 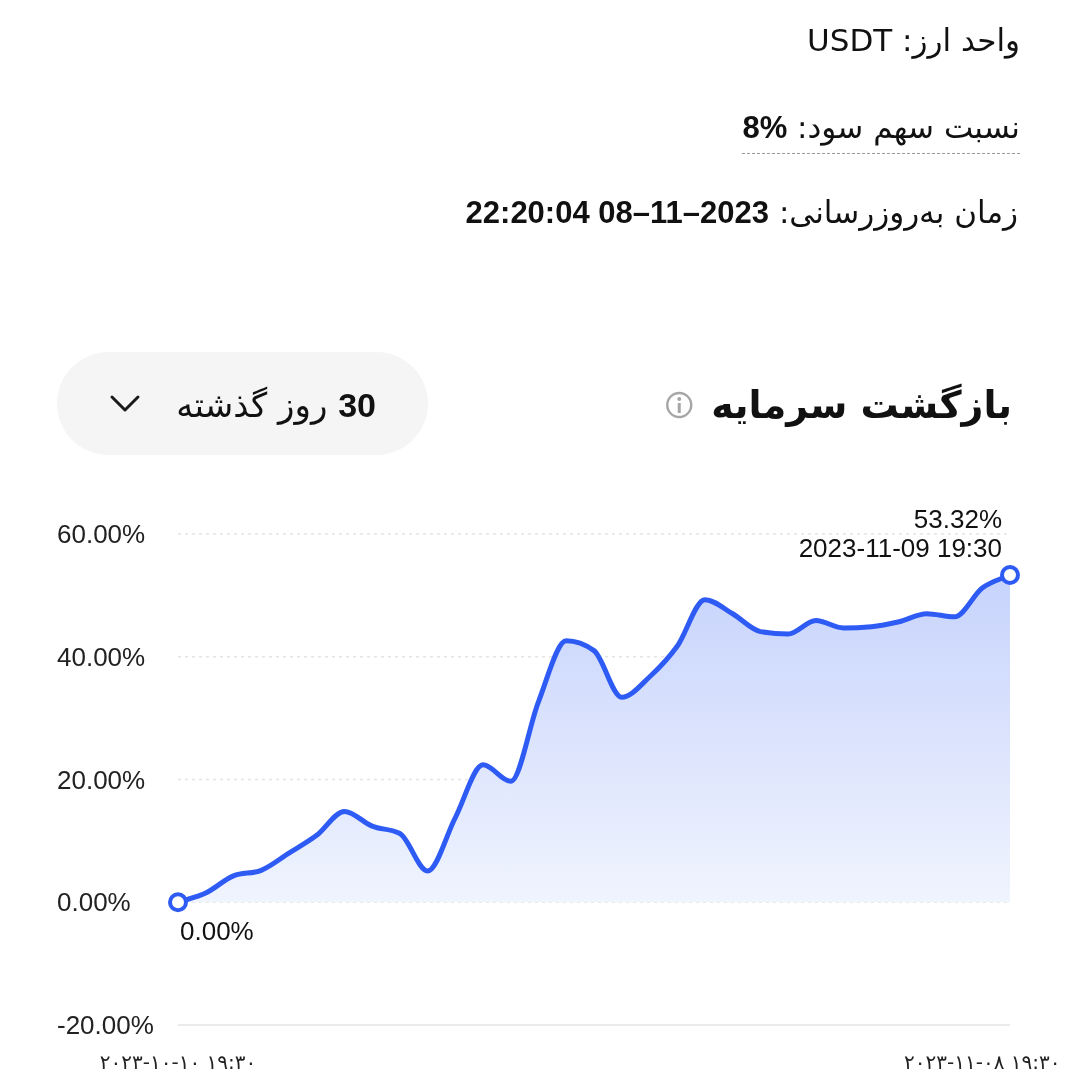 I want to click on text: واحد ارز: USDT, so click(x=913, y=40).